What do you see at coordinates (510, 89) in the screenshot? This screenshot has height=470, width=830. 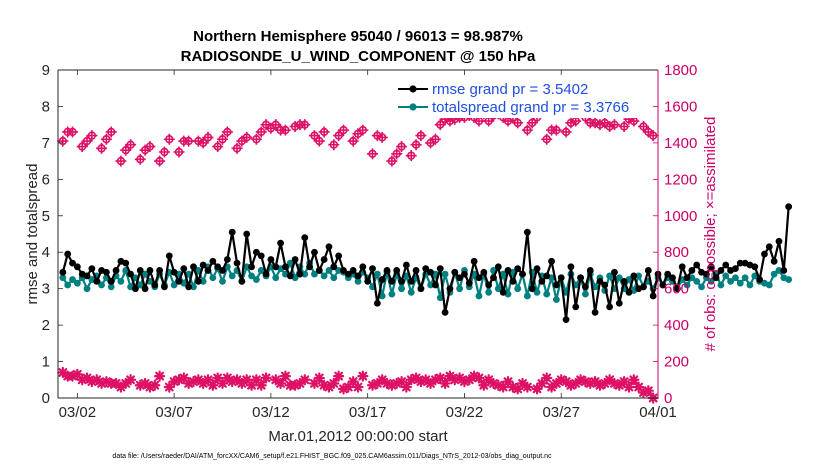 I see `legend-label-rmse: rmse grand pr = 3.5402` at bounding box center [510, 89].